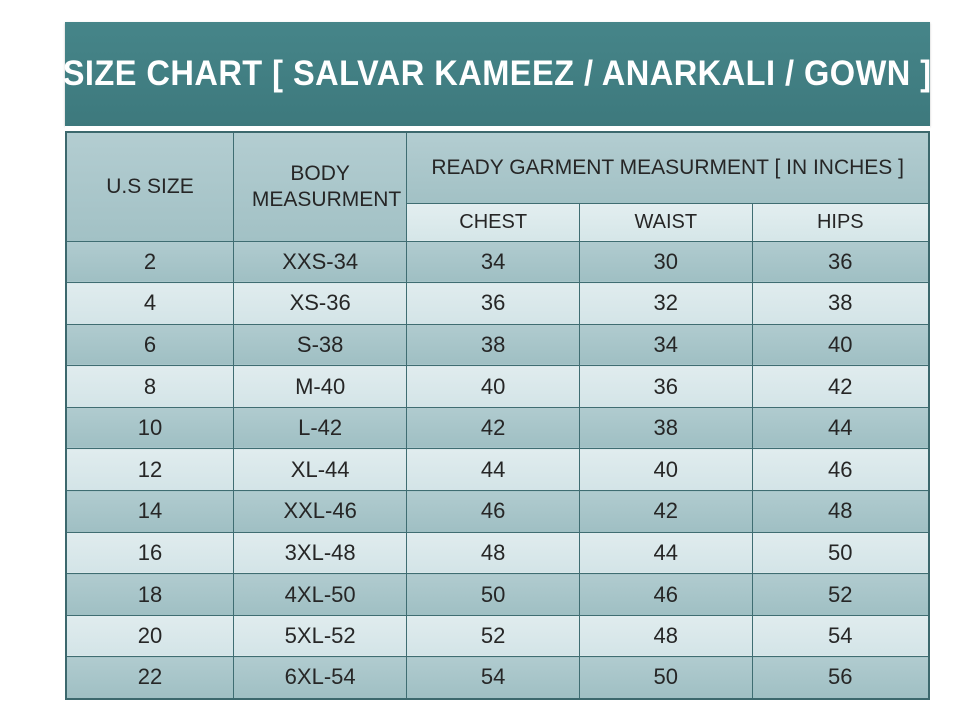  Describe the element at coordinates (149, 386) in the screenshot. I see `table-cell: 8` at that location.